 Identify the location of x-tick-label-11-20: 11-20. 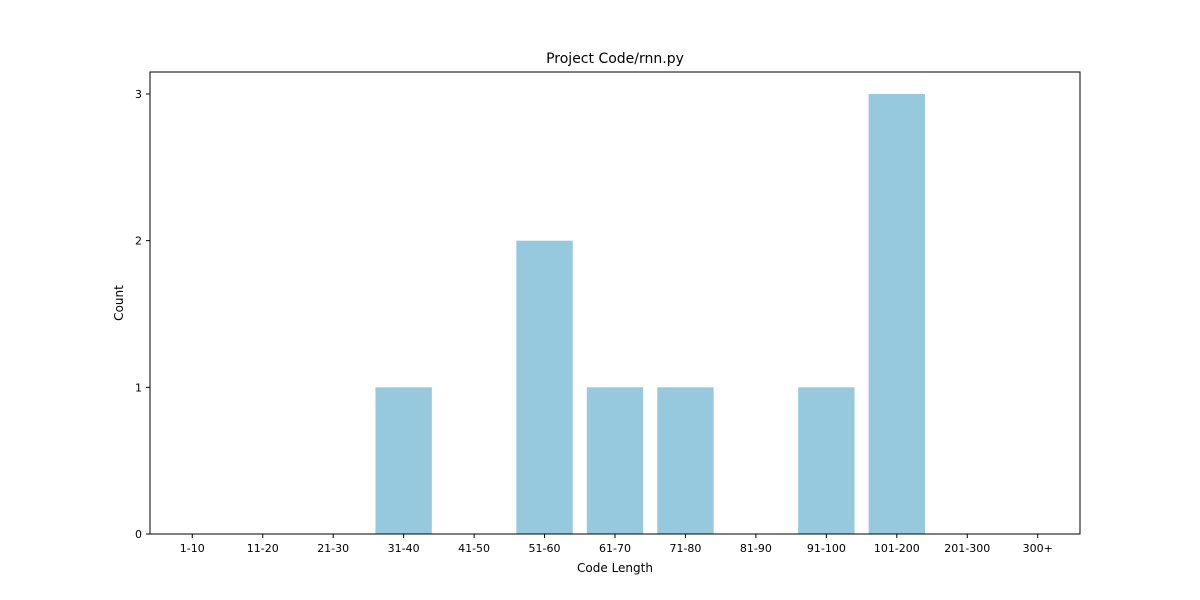
(263, 548).